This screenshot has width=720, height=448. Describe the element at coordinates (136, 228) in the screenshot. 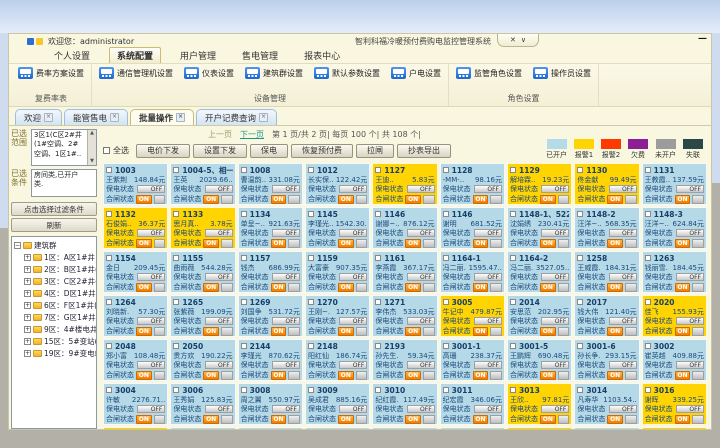

I see `room-card: 1132 石俊娟.. 36.37元 保电状态 OFF 合闸状态 ON` at that location.